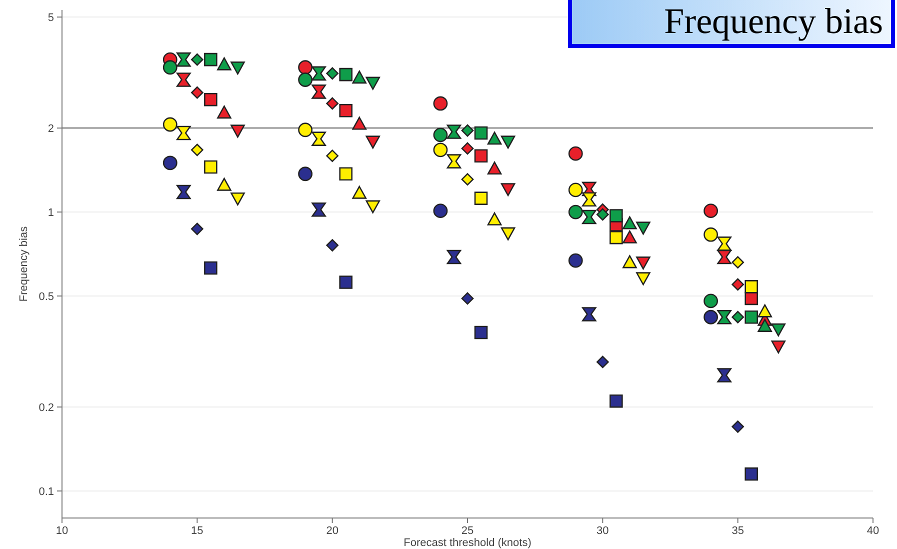  What do you see at coordinates (773, 21) in the screenshot?
I see `chart-title: Frequency bias` at bounding box center [773, 21].